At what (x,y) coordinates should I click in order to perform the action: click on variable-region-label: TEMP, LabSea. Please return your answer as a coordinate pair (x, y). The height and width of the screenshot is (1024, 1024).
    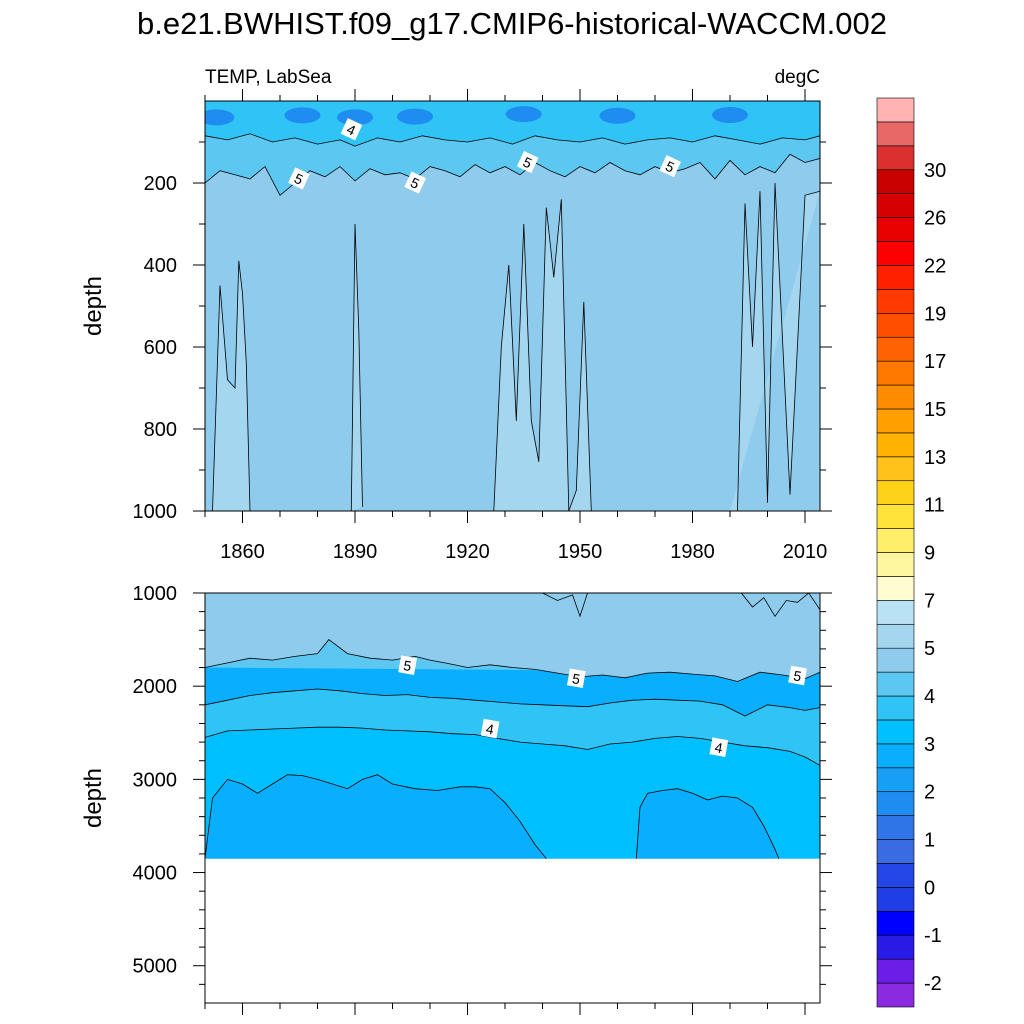
    Looking at the image, I should click on (268, 77).